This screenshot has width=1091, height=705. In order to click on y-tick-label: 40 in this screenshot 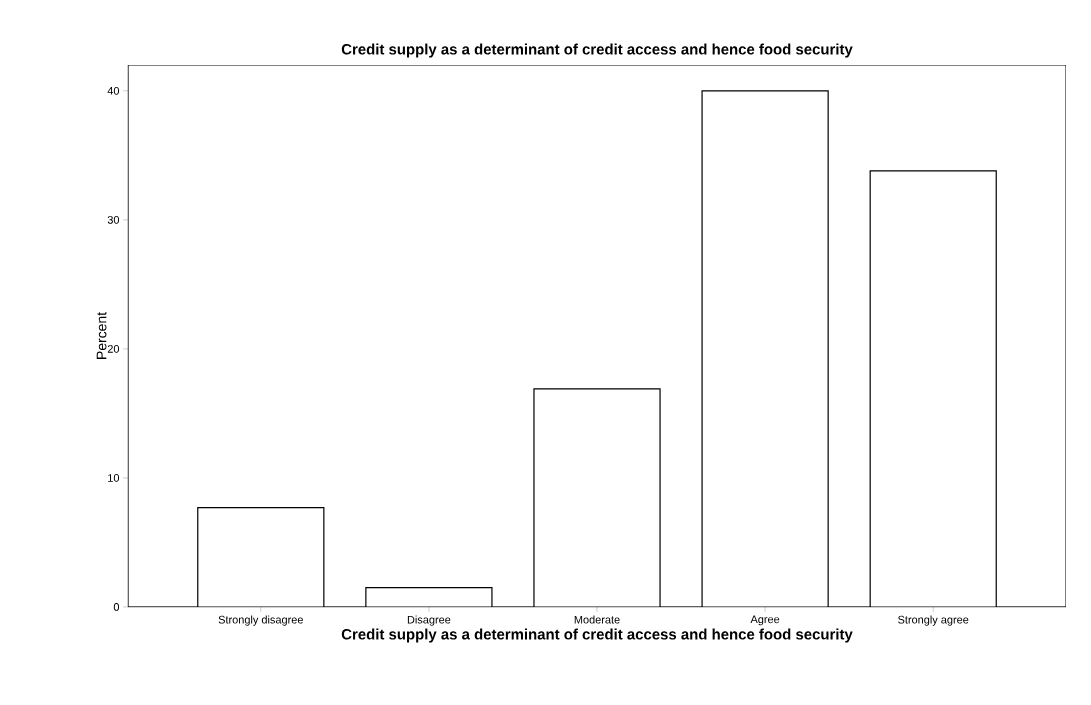, I will do `click(113, 90)`.